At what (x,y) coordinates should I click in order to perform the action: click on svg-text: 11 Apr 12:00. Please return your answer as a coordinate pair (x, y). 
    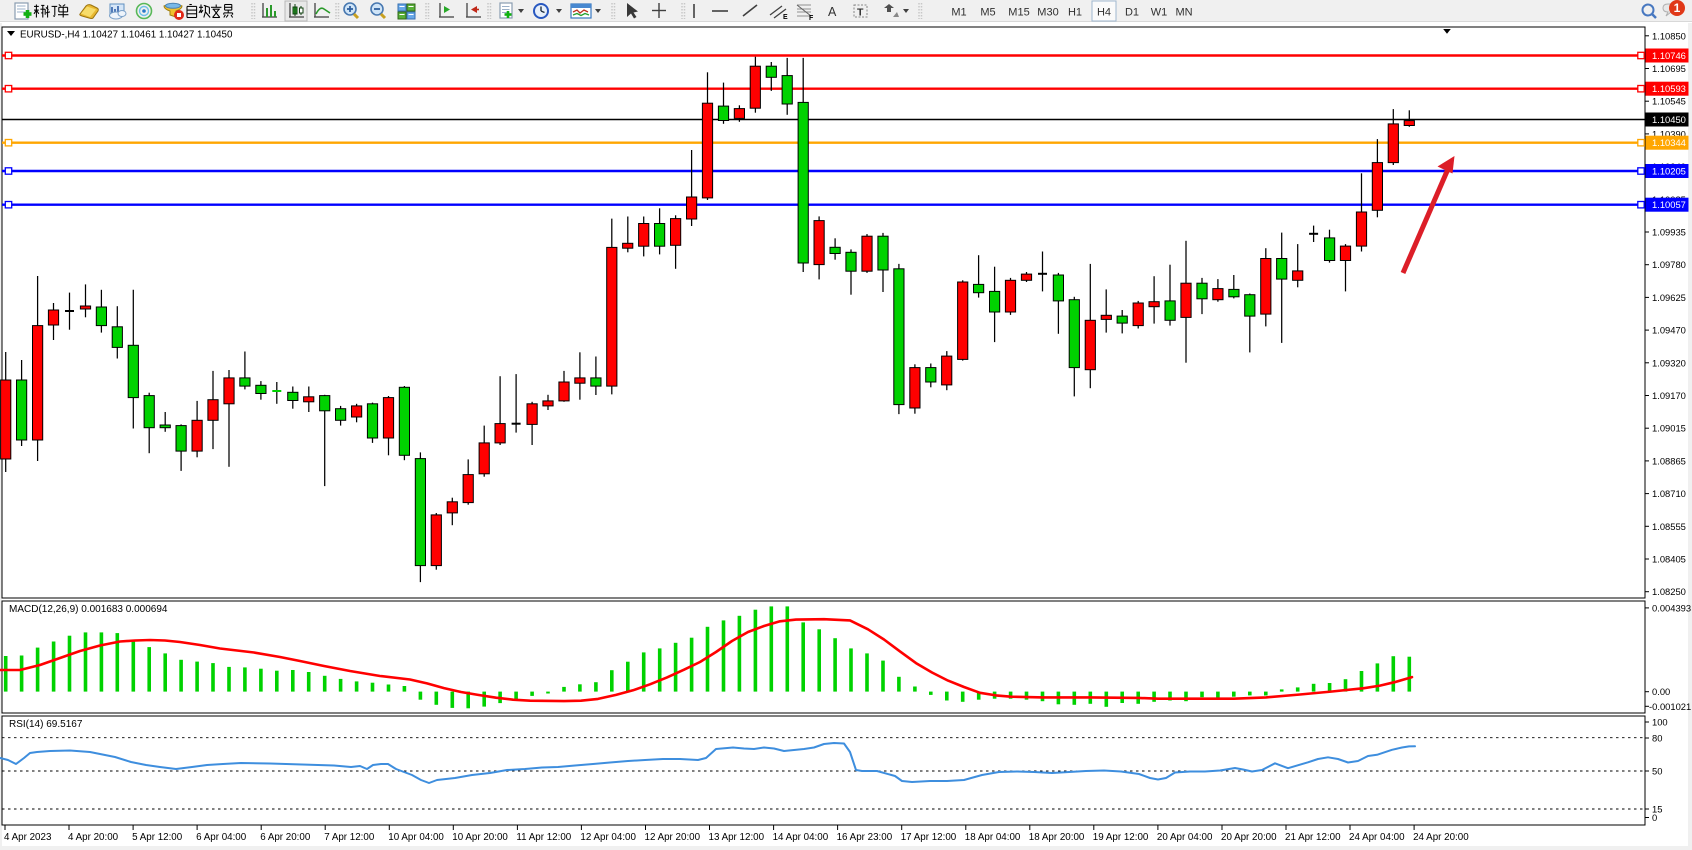
    Looking at the image, I should click on (543, 837).